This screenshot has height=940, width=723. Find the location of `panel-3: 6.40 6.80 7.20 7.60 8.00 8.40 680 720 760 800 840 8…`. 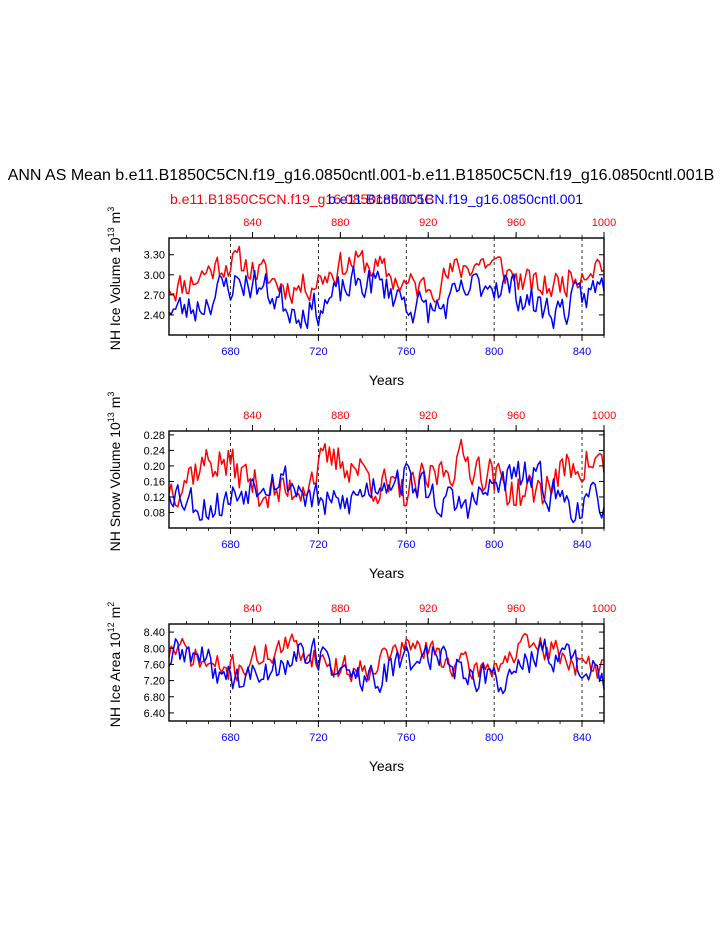

panel-3: 6.40 6.80 7.20 7.60 8.00 8.40 680 720 760 800 840 8… is located at coordinates (361, 688).